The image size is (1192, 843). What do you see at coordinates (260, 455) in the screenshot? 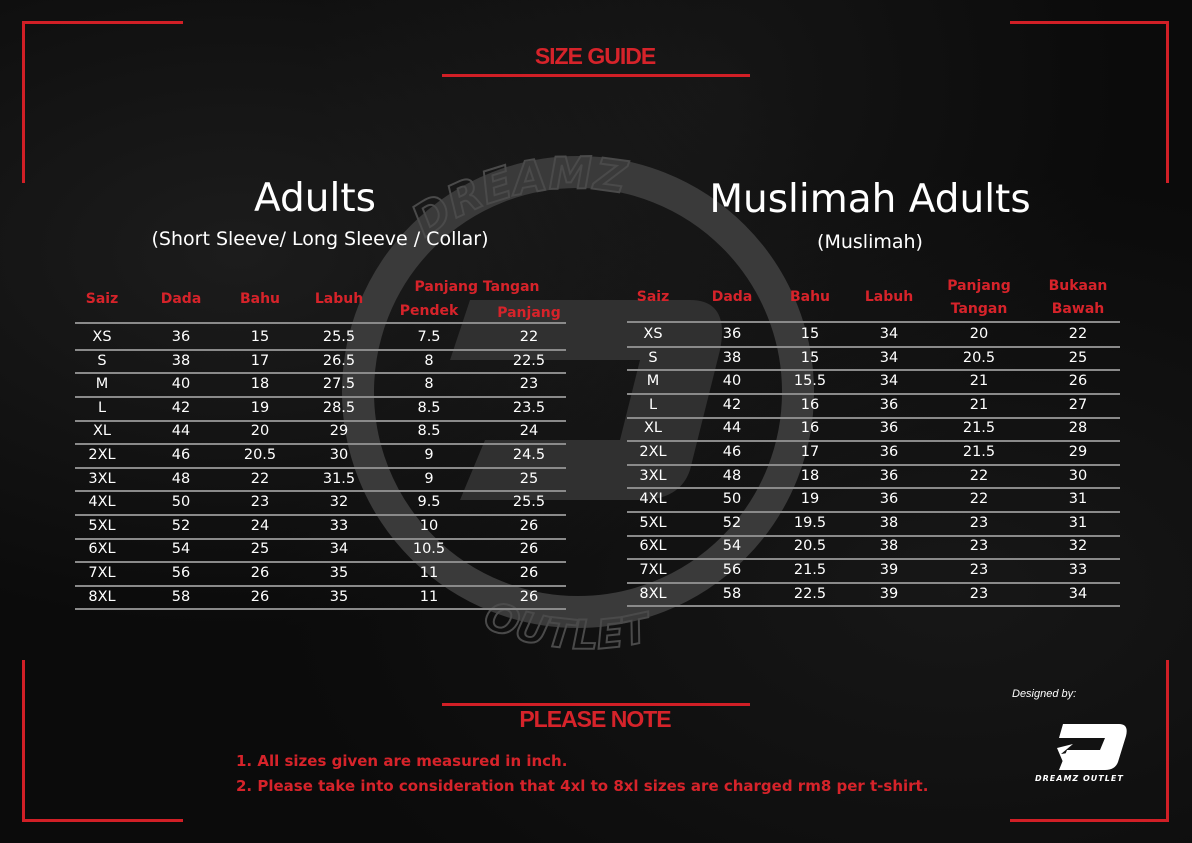
I see `adults-cell: 20.5` at bounding box center [260, 455].